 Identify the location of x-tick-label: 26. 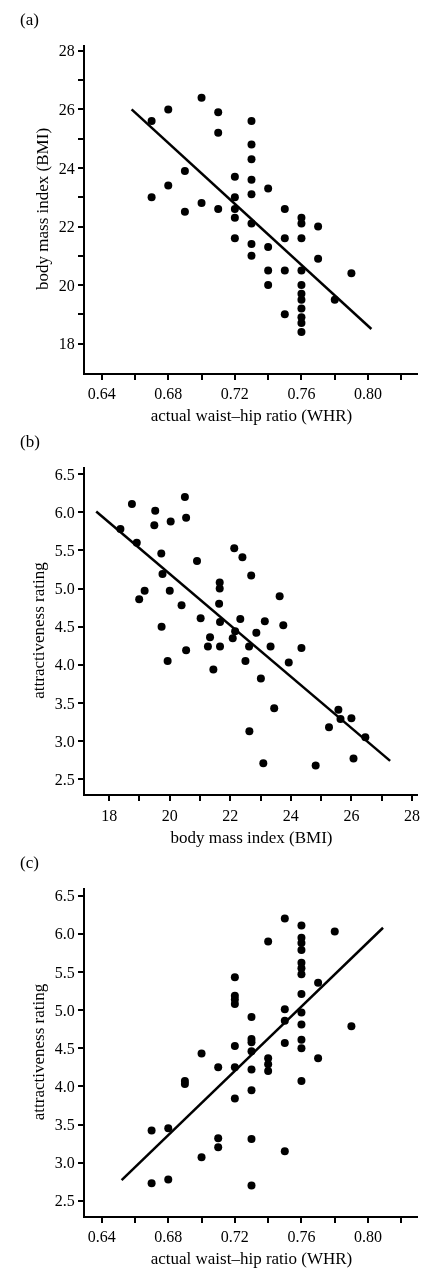
(351, 815).